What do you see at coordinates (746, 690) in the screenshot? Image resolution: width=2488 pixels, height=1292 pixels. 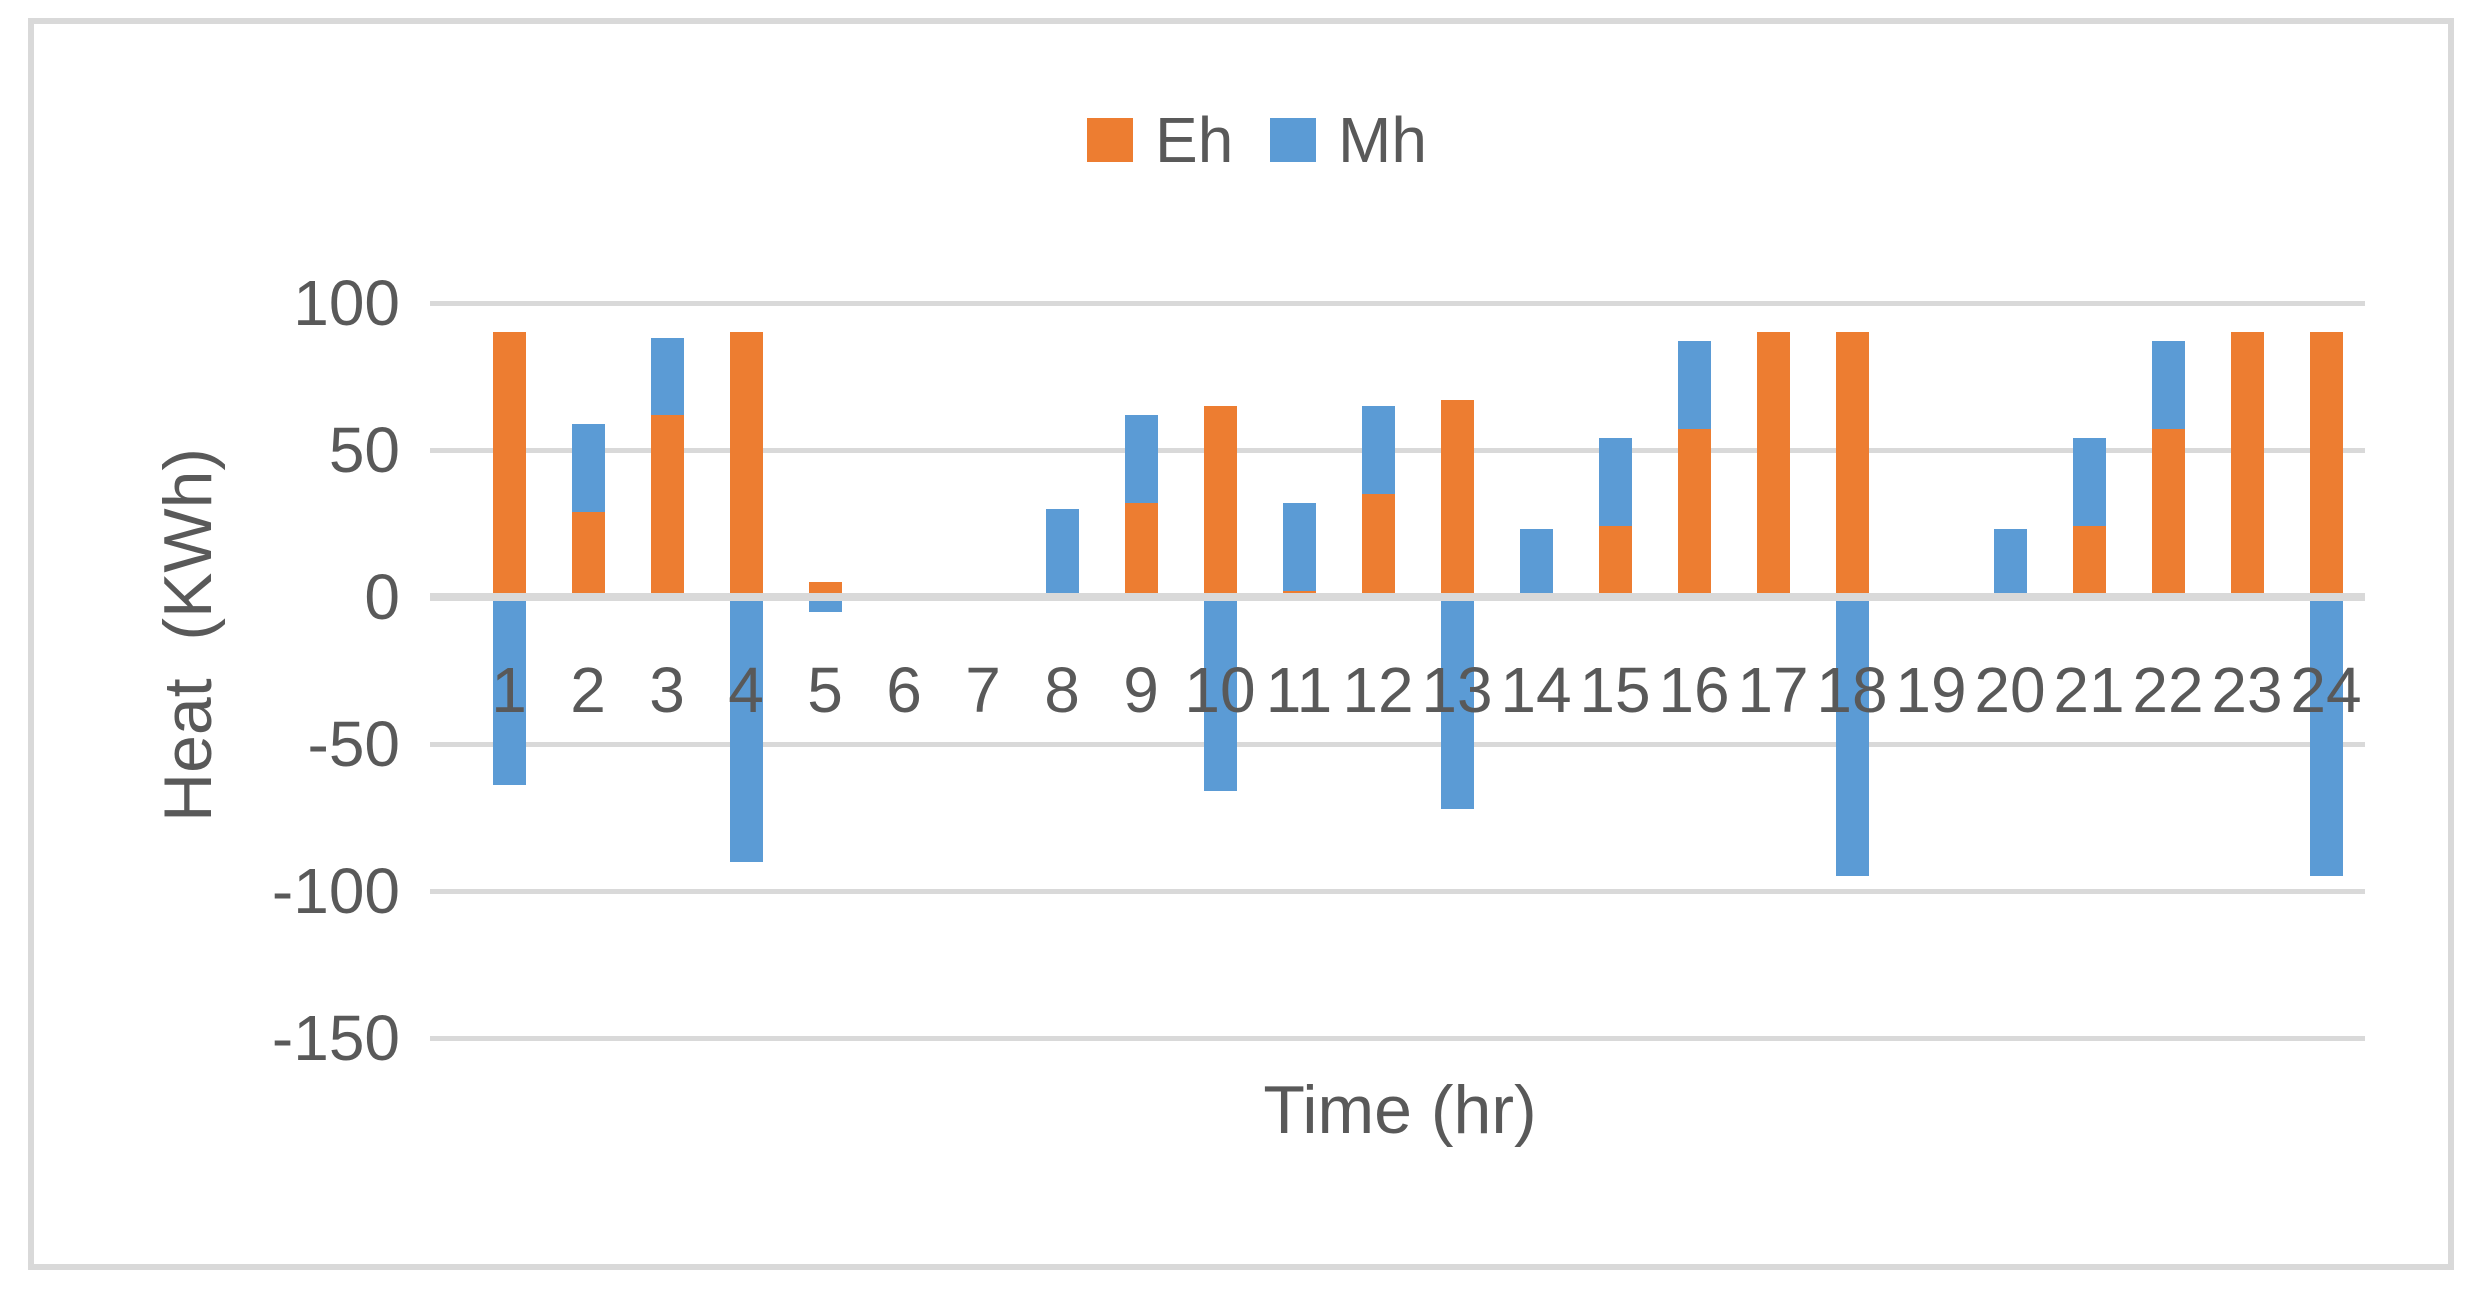 I see `x-tick-label-4: 4` at bounding box center [746, 690].